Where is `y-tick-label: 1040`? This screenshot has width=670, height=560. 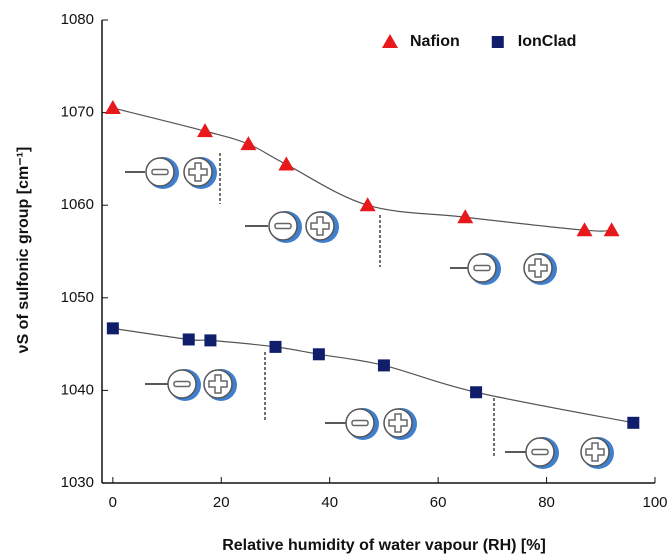
y-tick-label: 1040 is located at coordinates (77, 389).